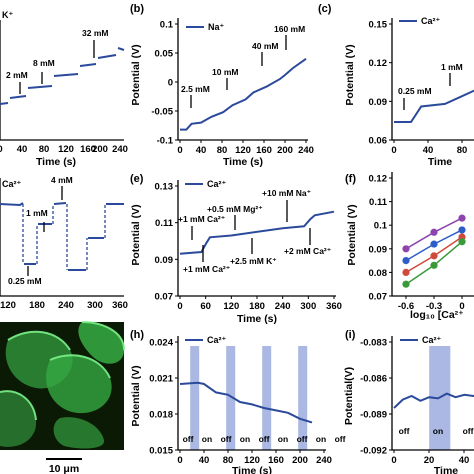 Image resolution: width=474 pixels, height=474 pixels. I want to click on scalebar-label: 10 μm, so click(64, 468).